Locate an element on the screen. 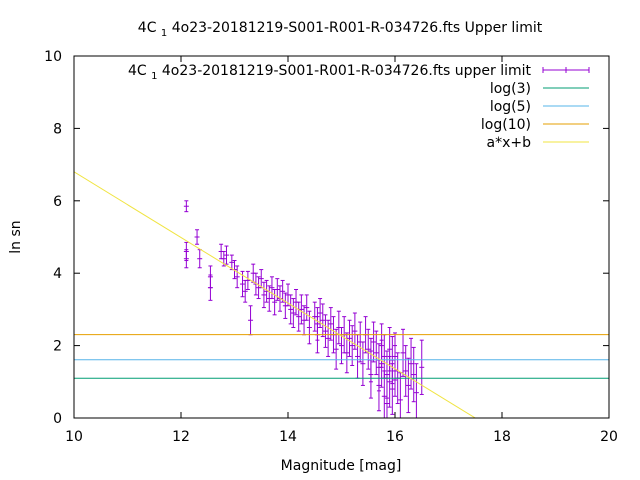 The height and width of the screenshot is (480, 640). y-tick-label: 10 is located at coordinates (53, 57).